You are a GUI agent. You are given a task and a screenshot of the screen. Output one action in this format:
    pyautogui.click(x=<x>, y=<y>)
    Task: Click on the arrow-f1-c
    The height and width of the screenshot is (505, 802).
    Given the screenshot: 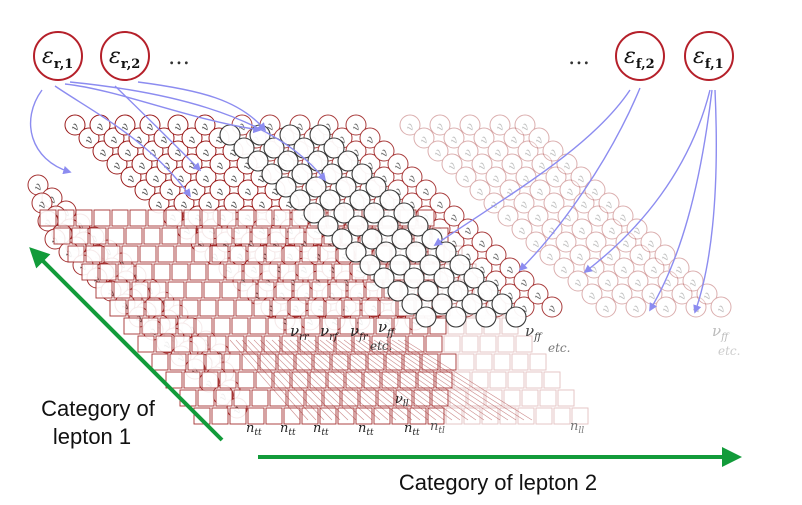 What is the action you would take?
    pyautogui.click(x=705, y=201)
    